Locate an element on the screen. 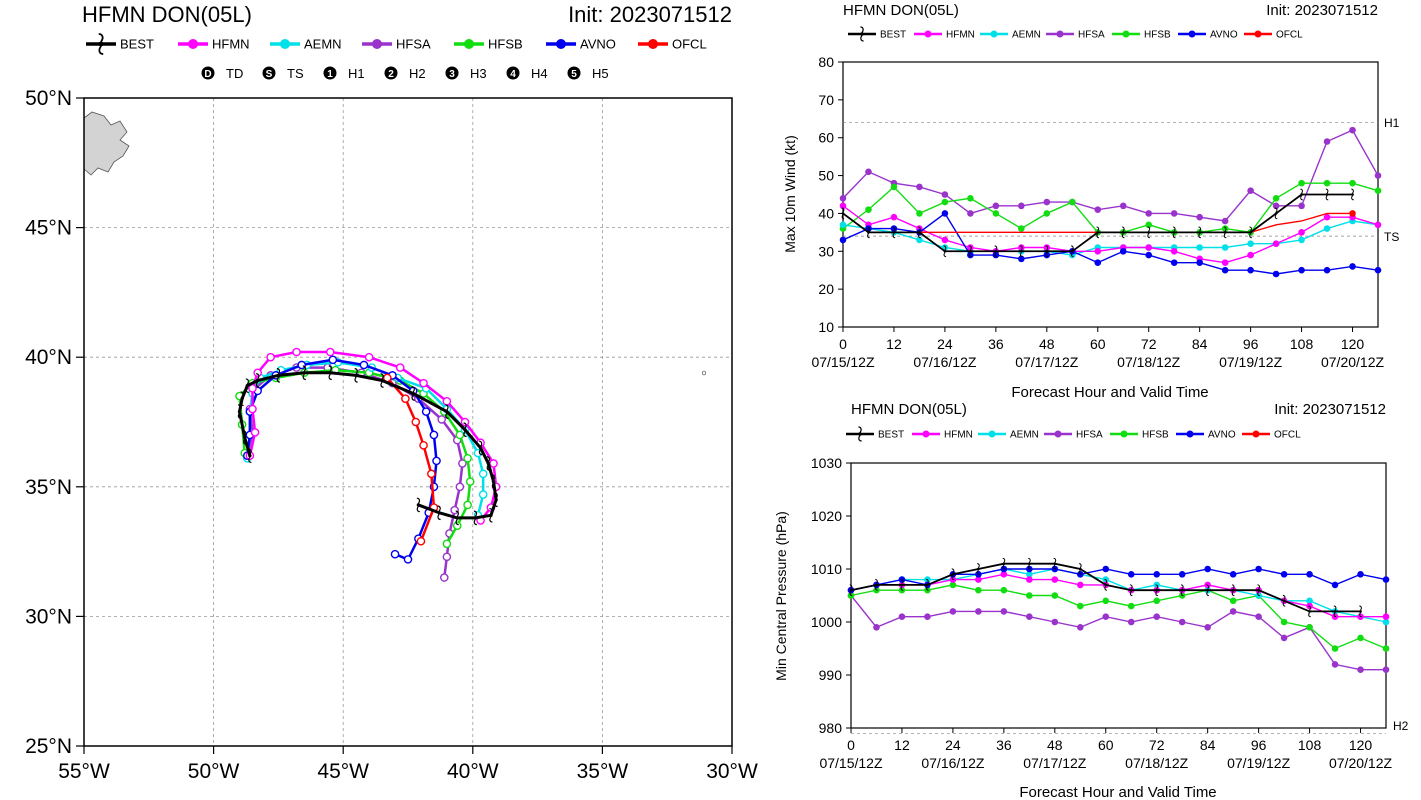 The height and width of the screenshot is (800, 1421). intensity-legend: D TD S TS 1 H1 2 H2 3 H3 4 H4 5 H5 is located at coordinates (405, 73).